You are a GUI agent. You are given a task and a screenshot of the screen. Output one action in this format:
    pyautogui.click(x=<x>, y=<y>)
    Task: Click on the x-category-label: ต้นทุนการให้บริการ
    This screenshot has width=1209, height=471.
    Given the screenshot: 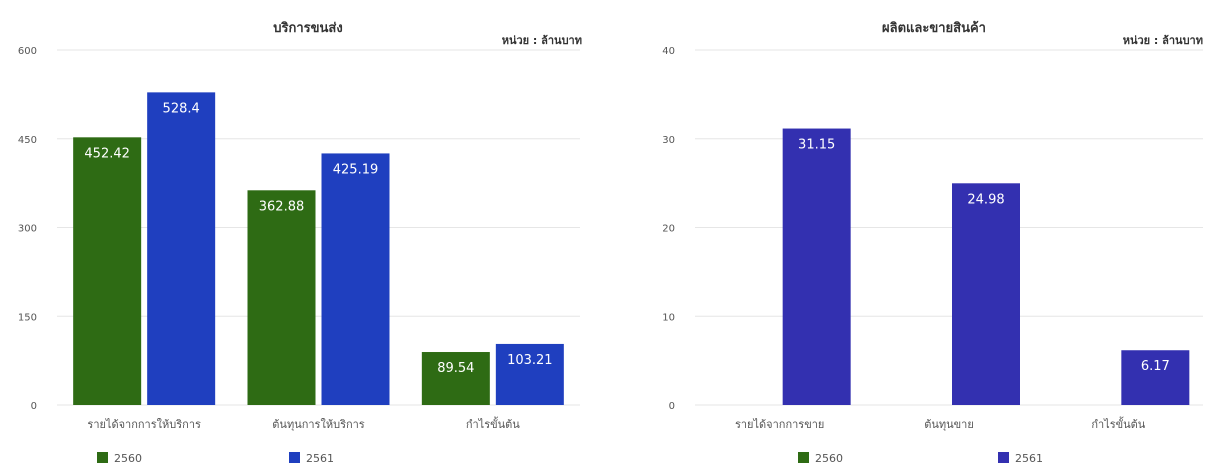 What is the action you would take?
    pyautogui.click(x=318, y=424)
    